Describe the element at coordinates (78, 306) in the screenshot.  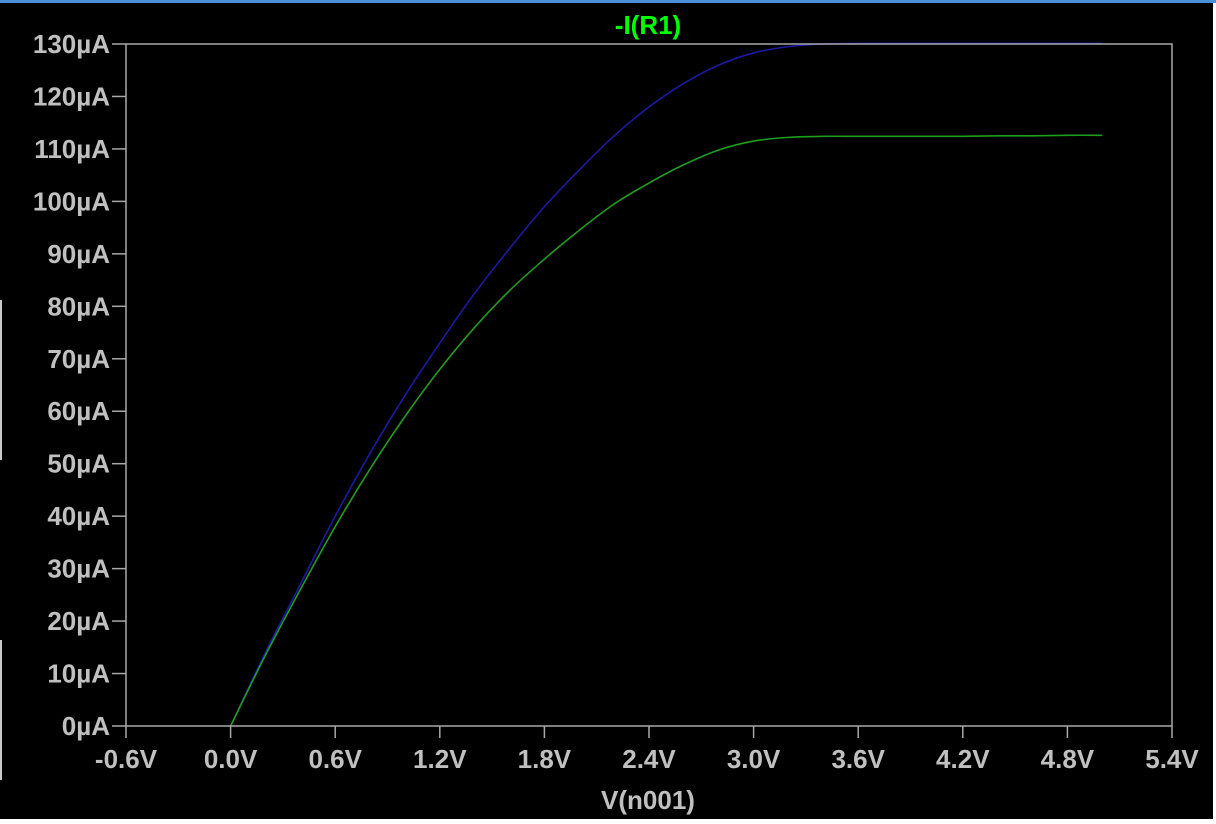
I see `y-tick-label: 80µA` at that location.